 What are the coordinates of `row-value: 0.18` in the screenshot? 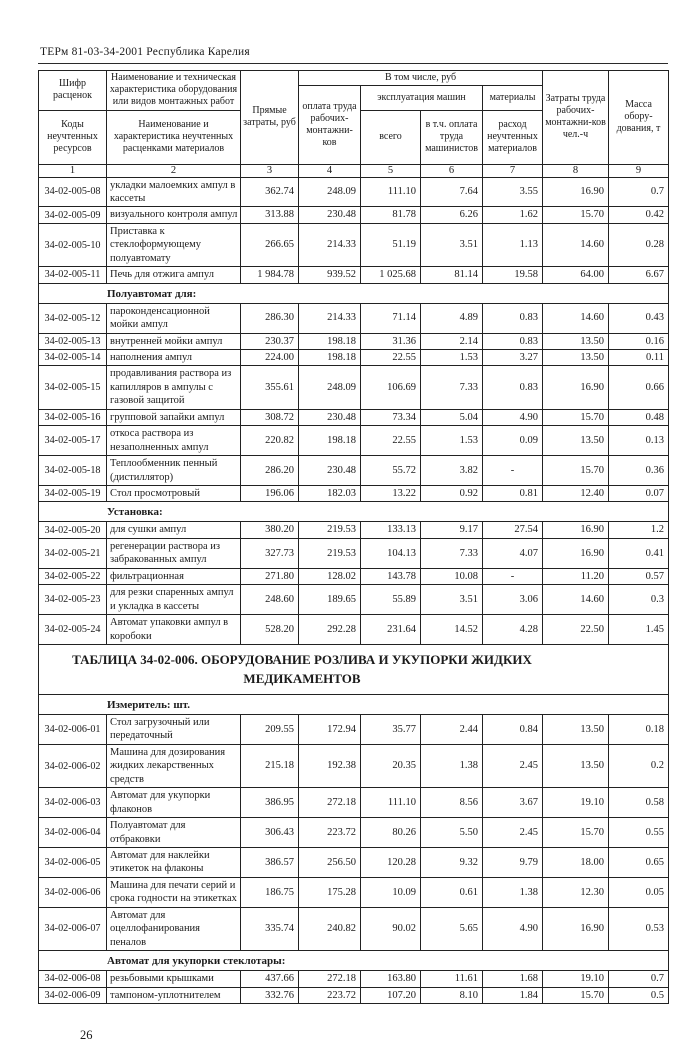 It's located at (638, 729).